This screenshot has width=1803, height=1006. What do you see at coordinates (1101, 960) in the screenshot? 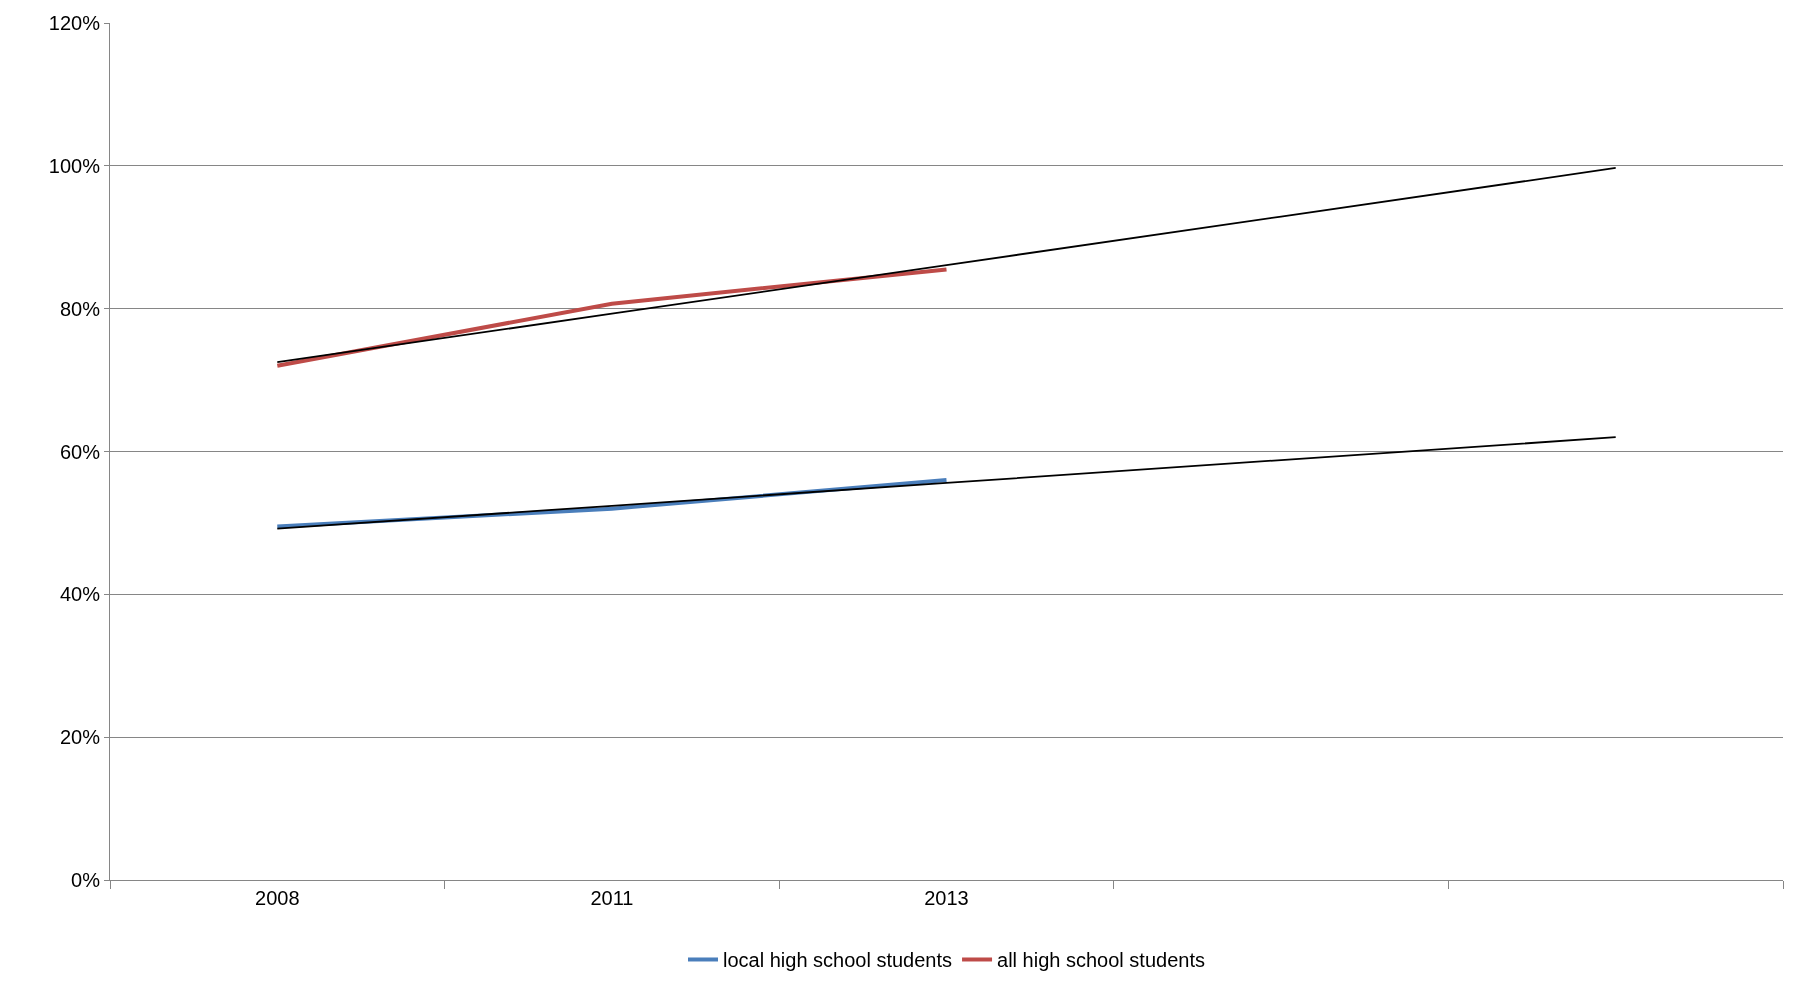
I see `legend-label: all high school students` at bounding box center [1101, 960].